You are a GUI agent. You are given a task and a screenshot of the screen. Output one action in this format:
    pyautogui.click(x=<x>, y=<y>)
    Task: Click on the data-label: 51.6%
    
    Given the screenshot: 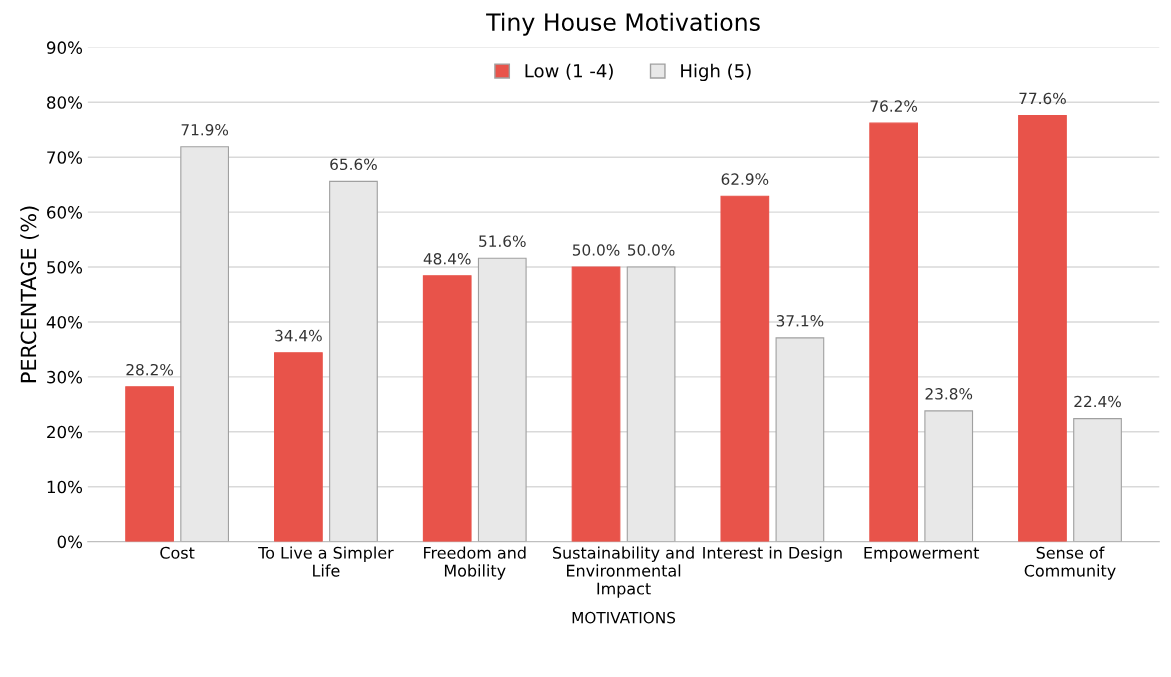 What is the action you would take?
    pyautogui.click(x=502, y=241)
    